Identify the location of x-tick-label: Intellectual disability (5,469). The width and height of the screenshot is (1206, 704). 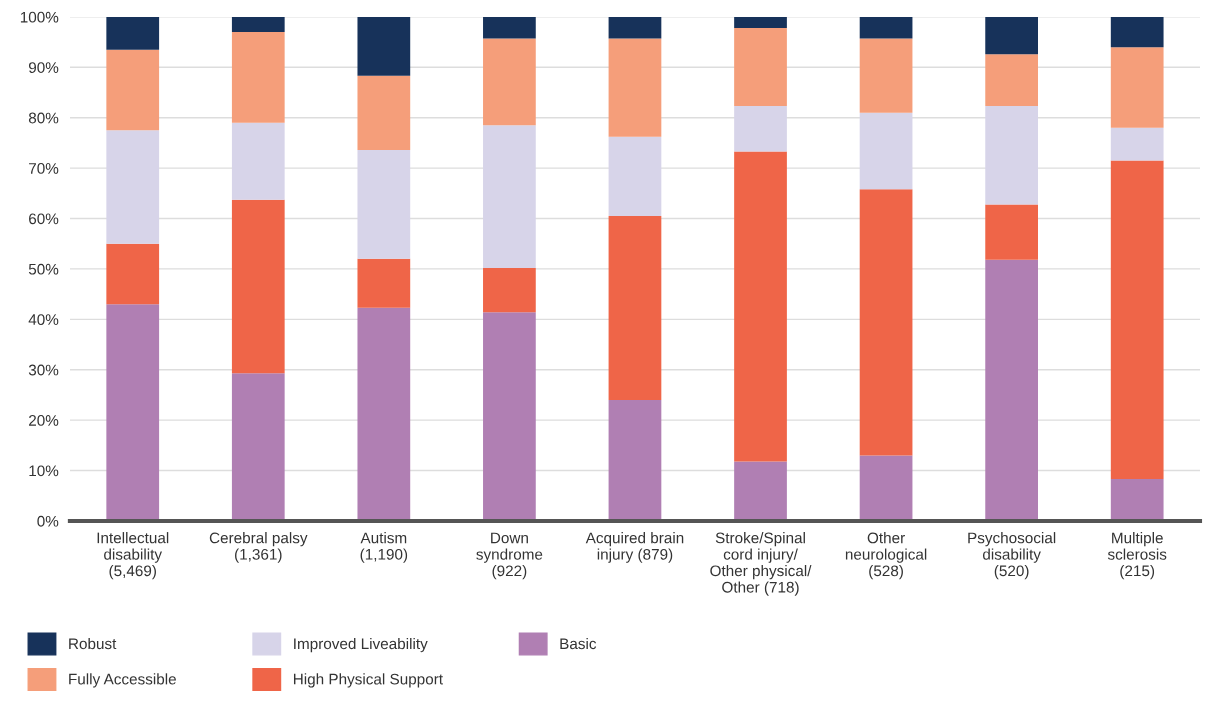
(133, 556).